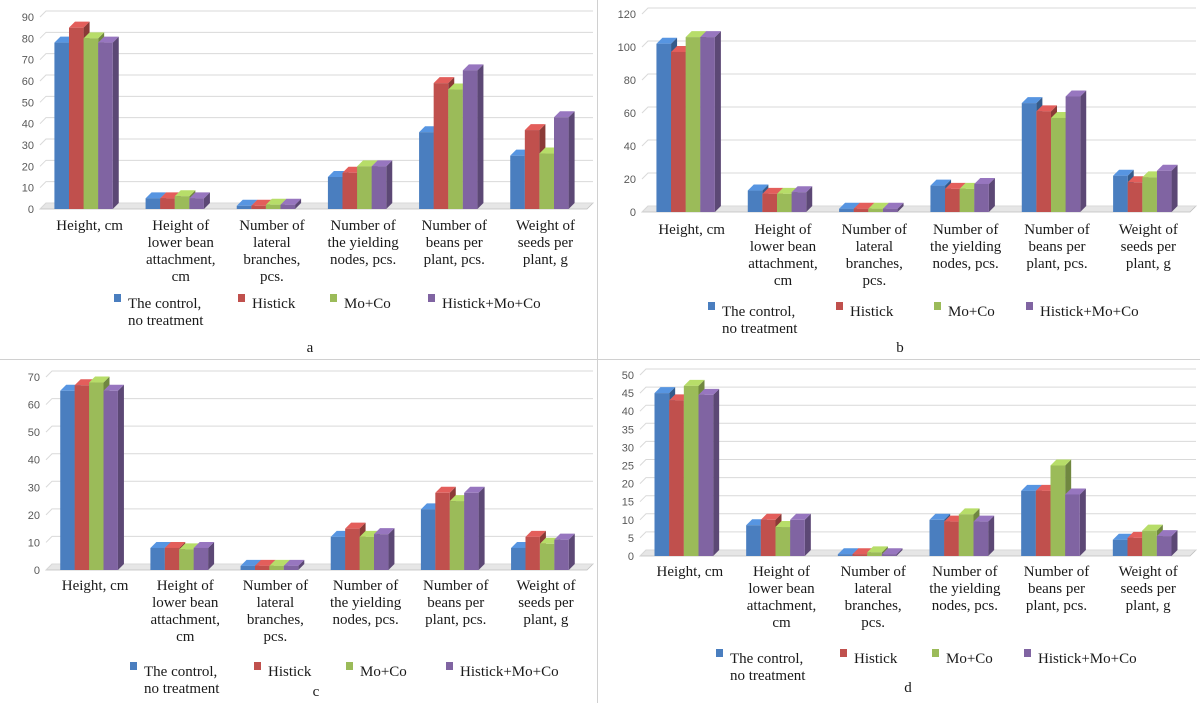 The image size is (1200, 703). Describe the element at coordinates (28, 82) in the screenshot. I see `y-tick-label: 60` at that location.